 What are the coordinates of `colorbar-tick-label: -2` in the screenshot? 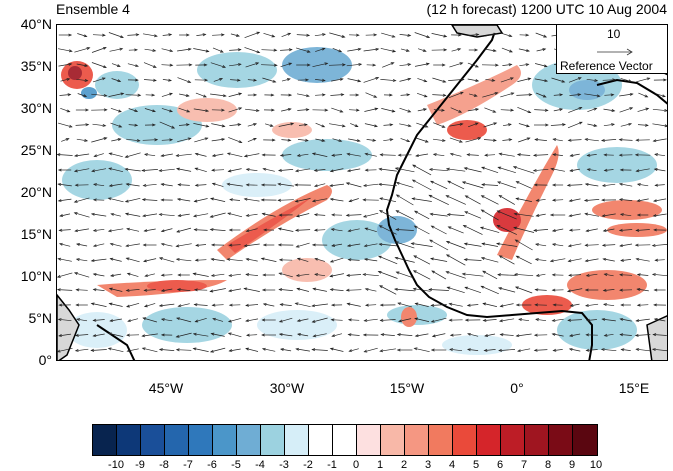 It's located at (308, 465).